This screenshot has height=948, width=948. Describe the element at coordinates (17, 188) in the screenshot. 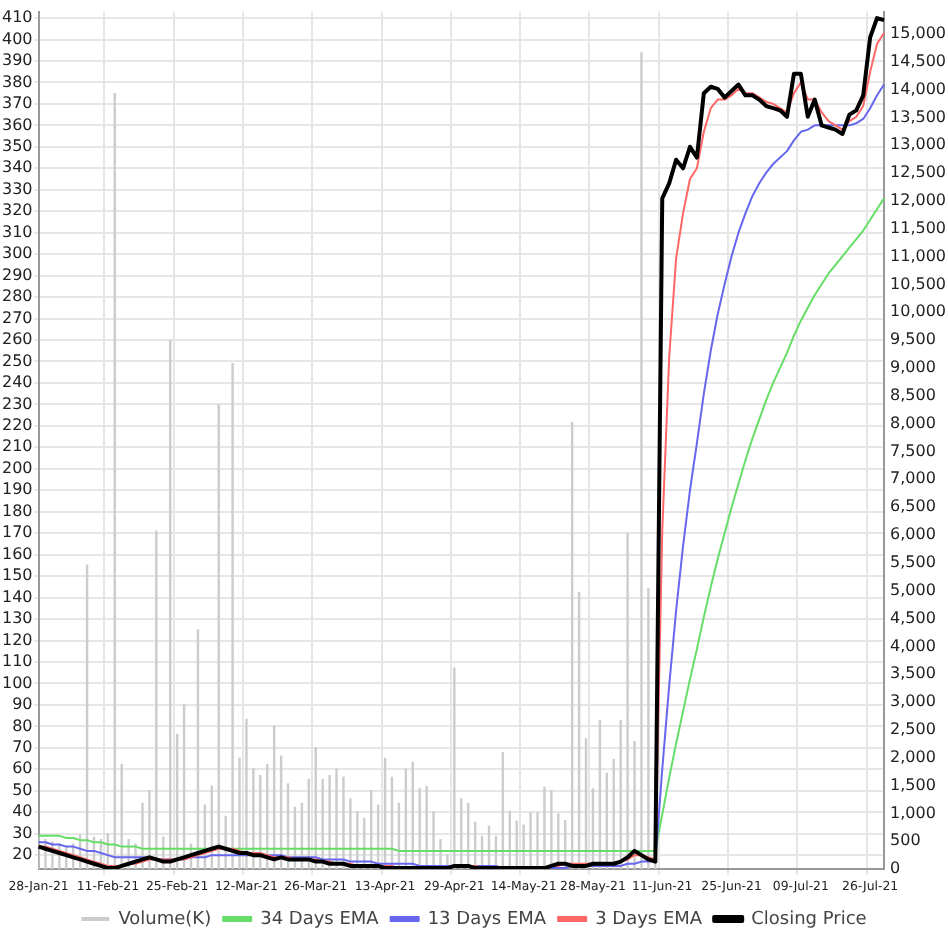

I see `y-tick-label: 330` at that location.